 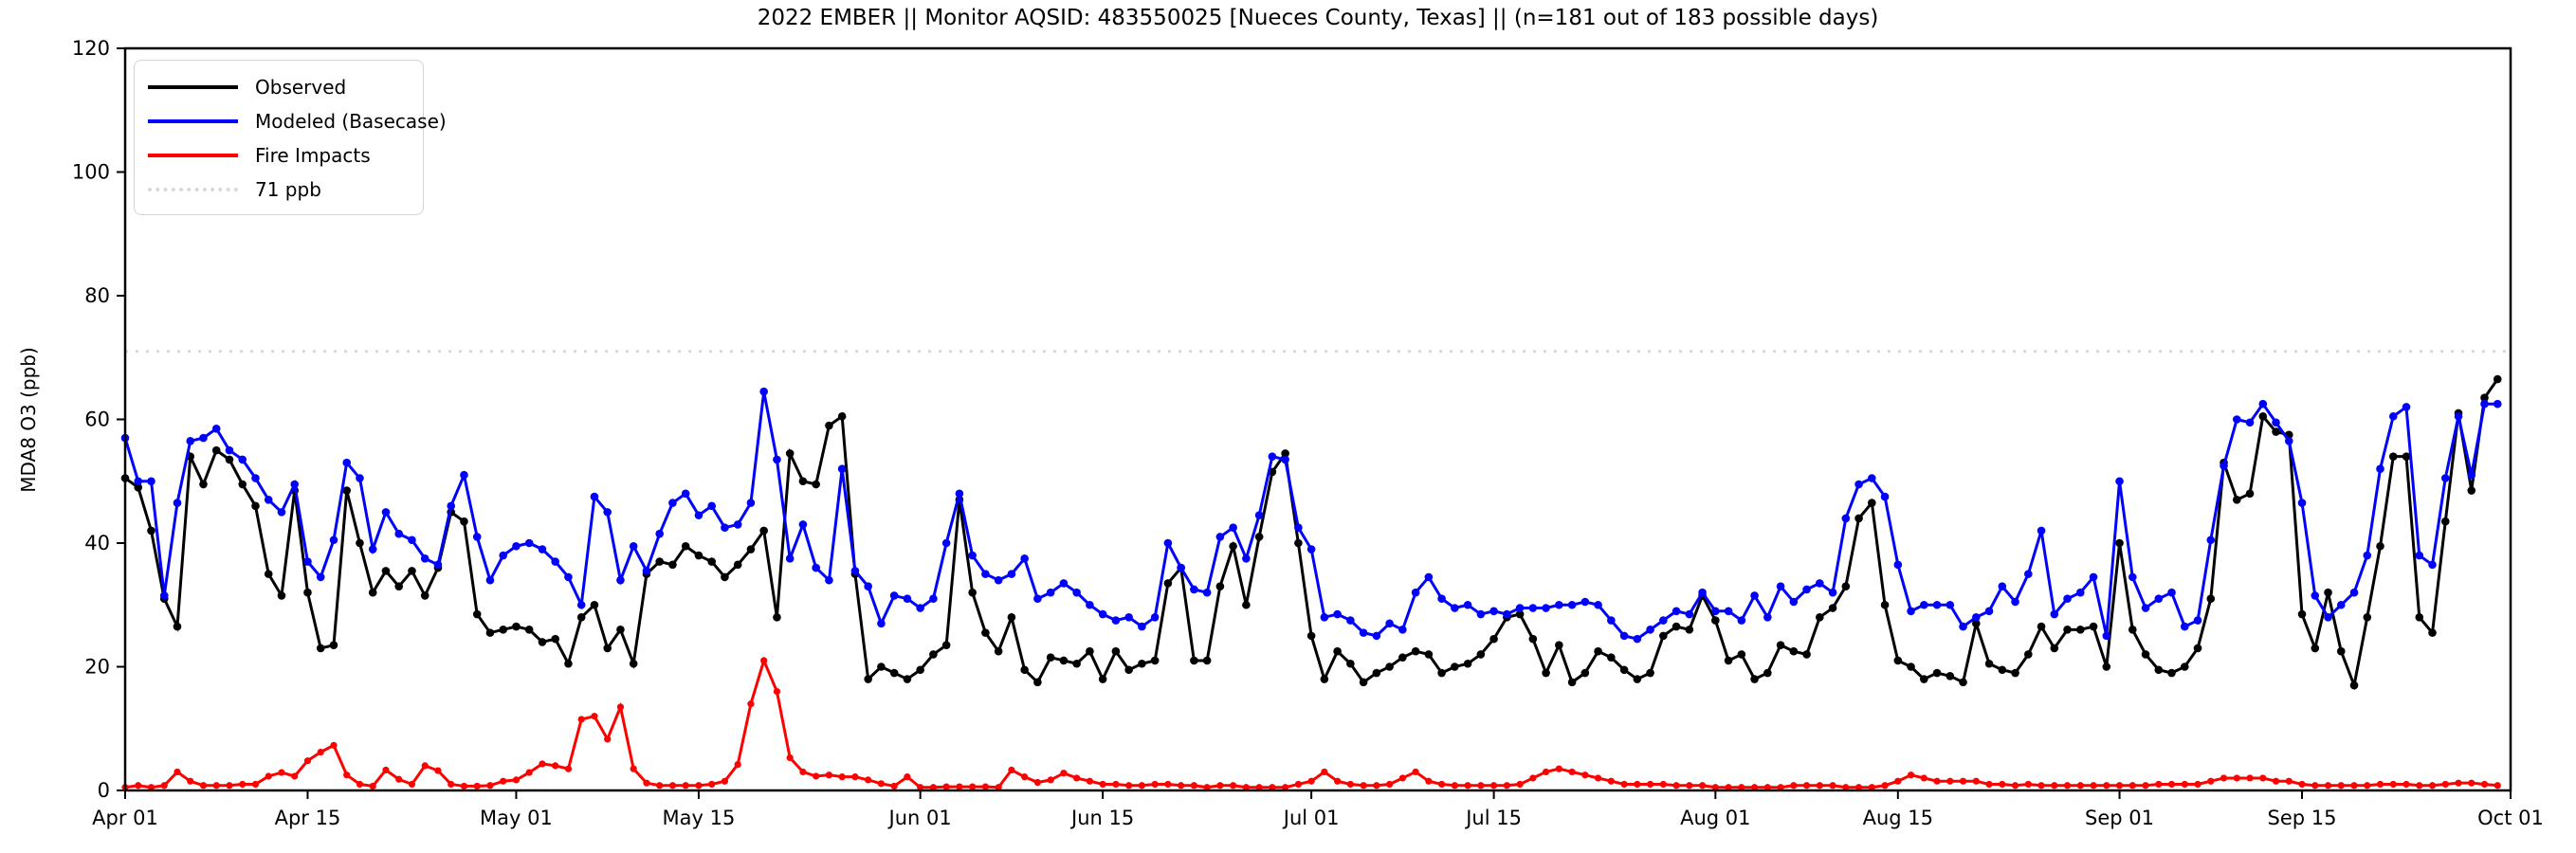 I want to click on y-tick-label: 20, so click(x=97, y=667).